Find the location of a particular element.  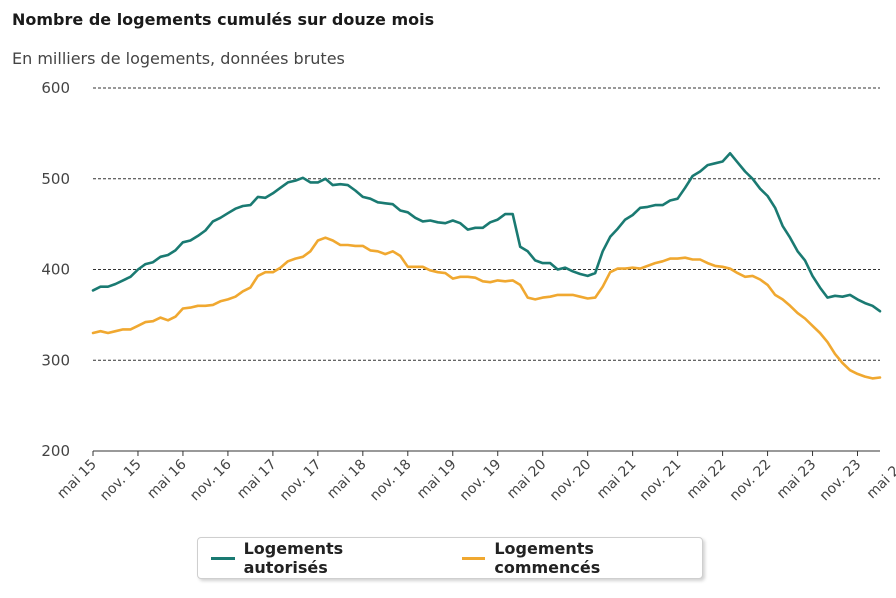

y-tick-label: 400 is located at coordinates (55, 270).